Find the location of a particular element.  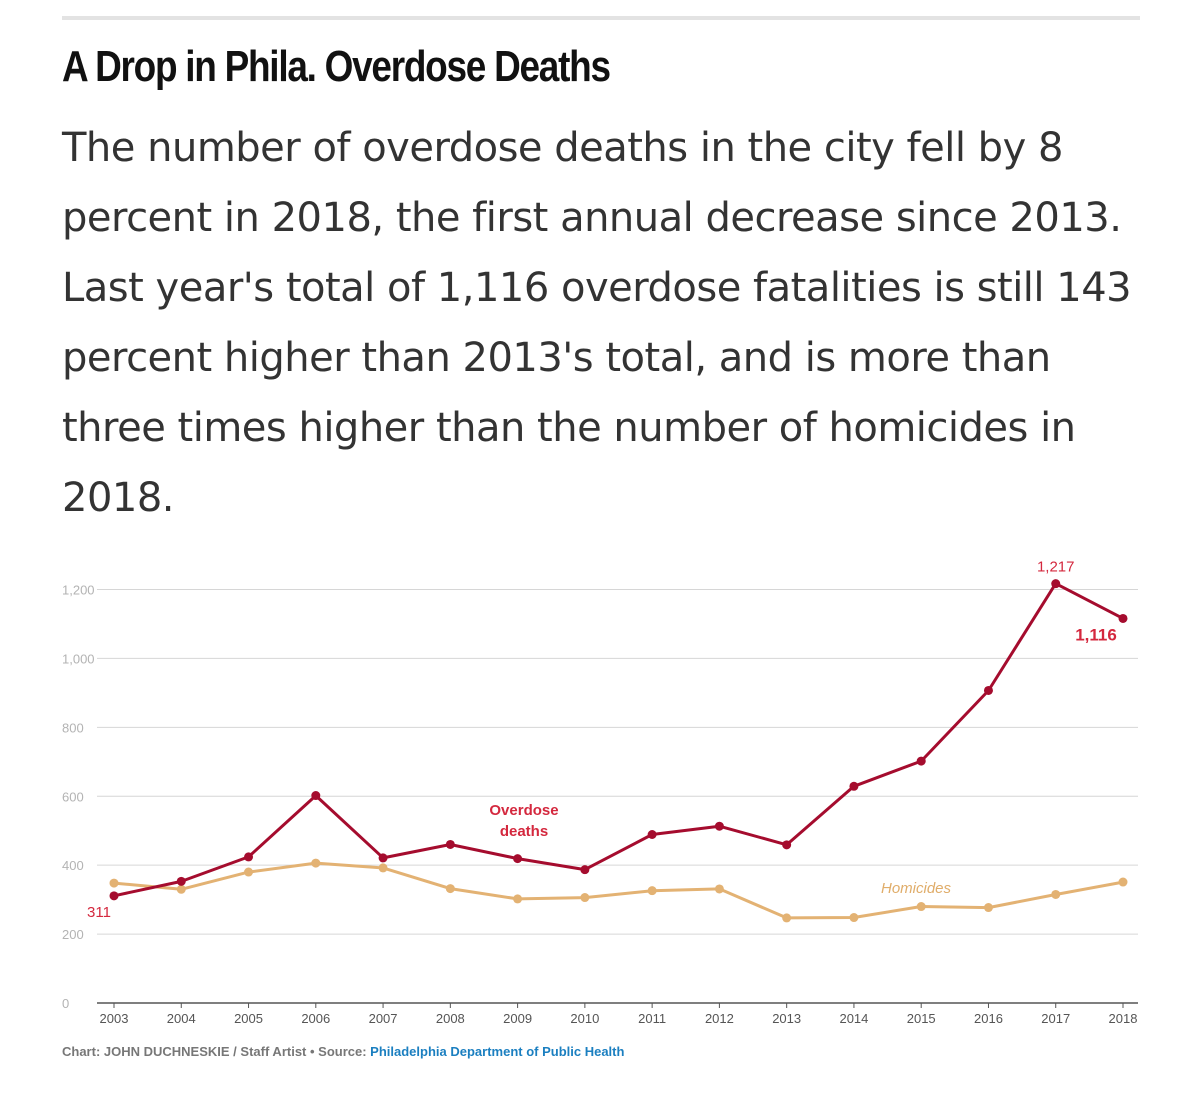

data-label: 1,217 is located at coordinates (1056, 567).